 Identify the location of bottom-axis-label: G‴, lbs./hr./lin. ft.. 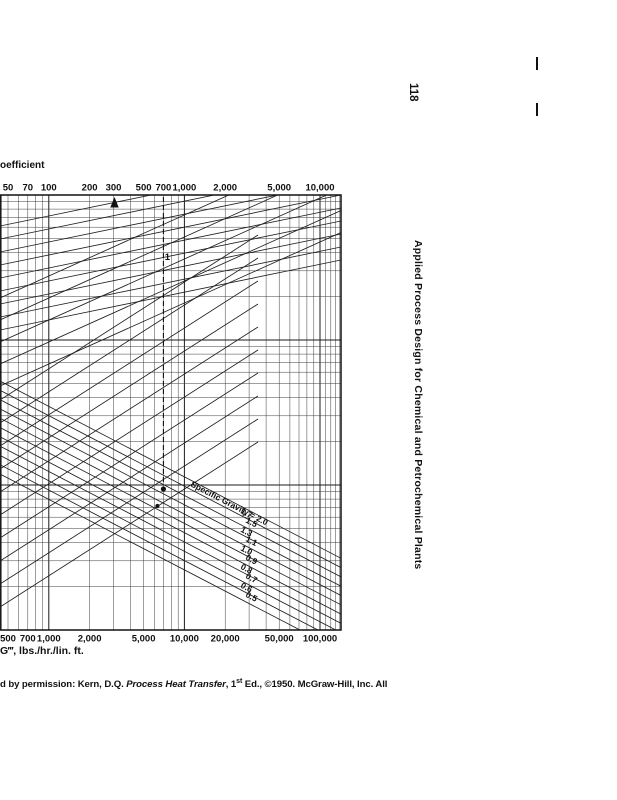
(42, 651).